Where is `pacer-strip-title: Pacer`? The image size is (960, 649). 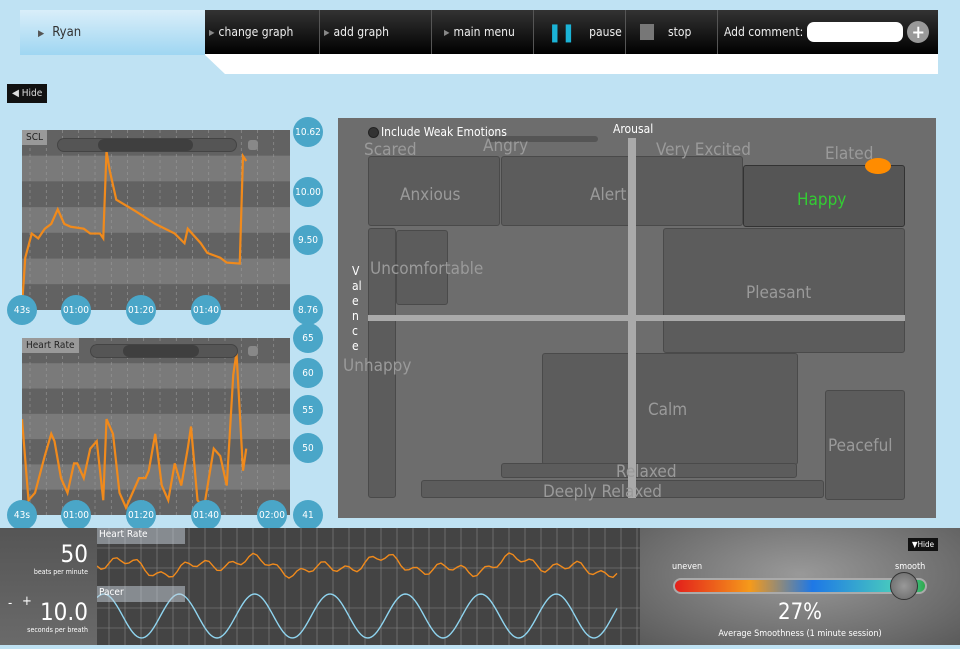
pacer-strip-title: Pacer is located at coordinates (141, 594).